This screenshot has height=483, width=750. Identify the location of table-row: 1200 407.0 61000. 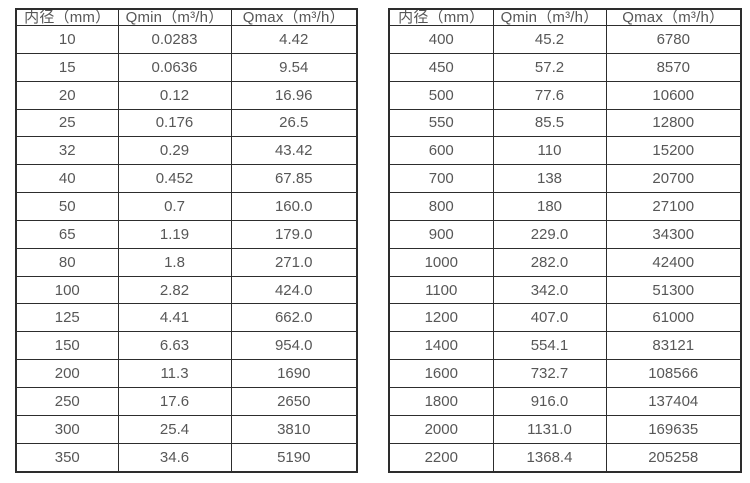
(565, 318).